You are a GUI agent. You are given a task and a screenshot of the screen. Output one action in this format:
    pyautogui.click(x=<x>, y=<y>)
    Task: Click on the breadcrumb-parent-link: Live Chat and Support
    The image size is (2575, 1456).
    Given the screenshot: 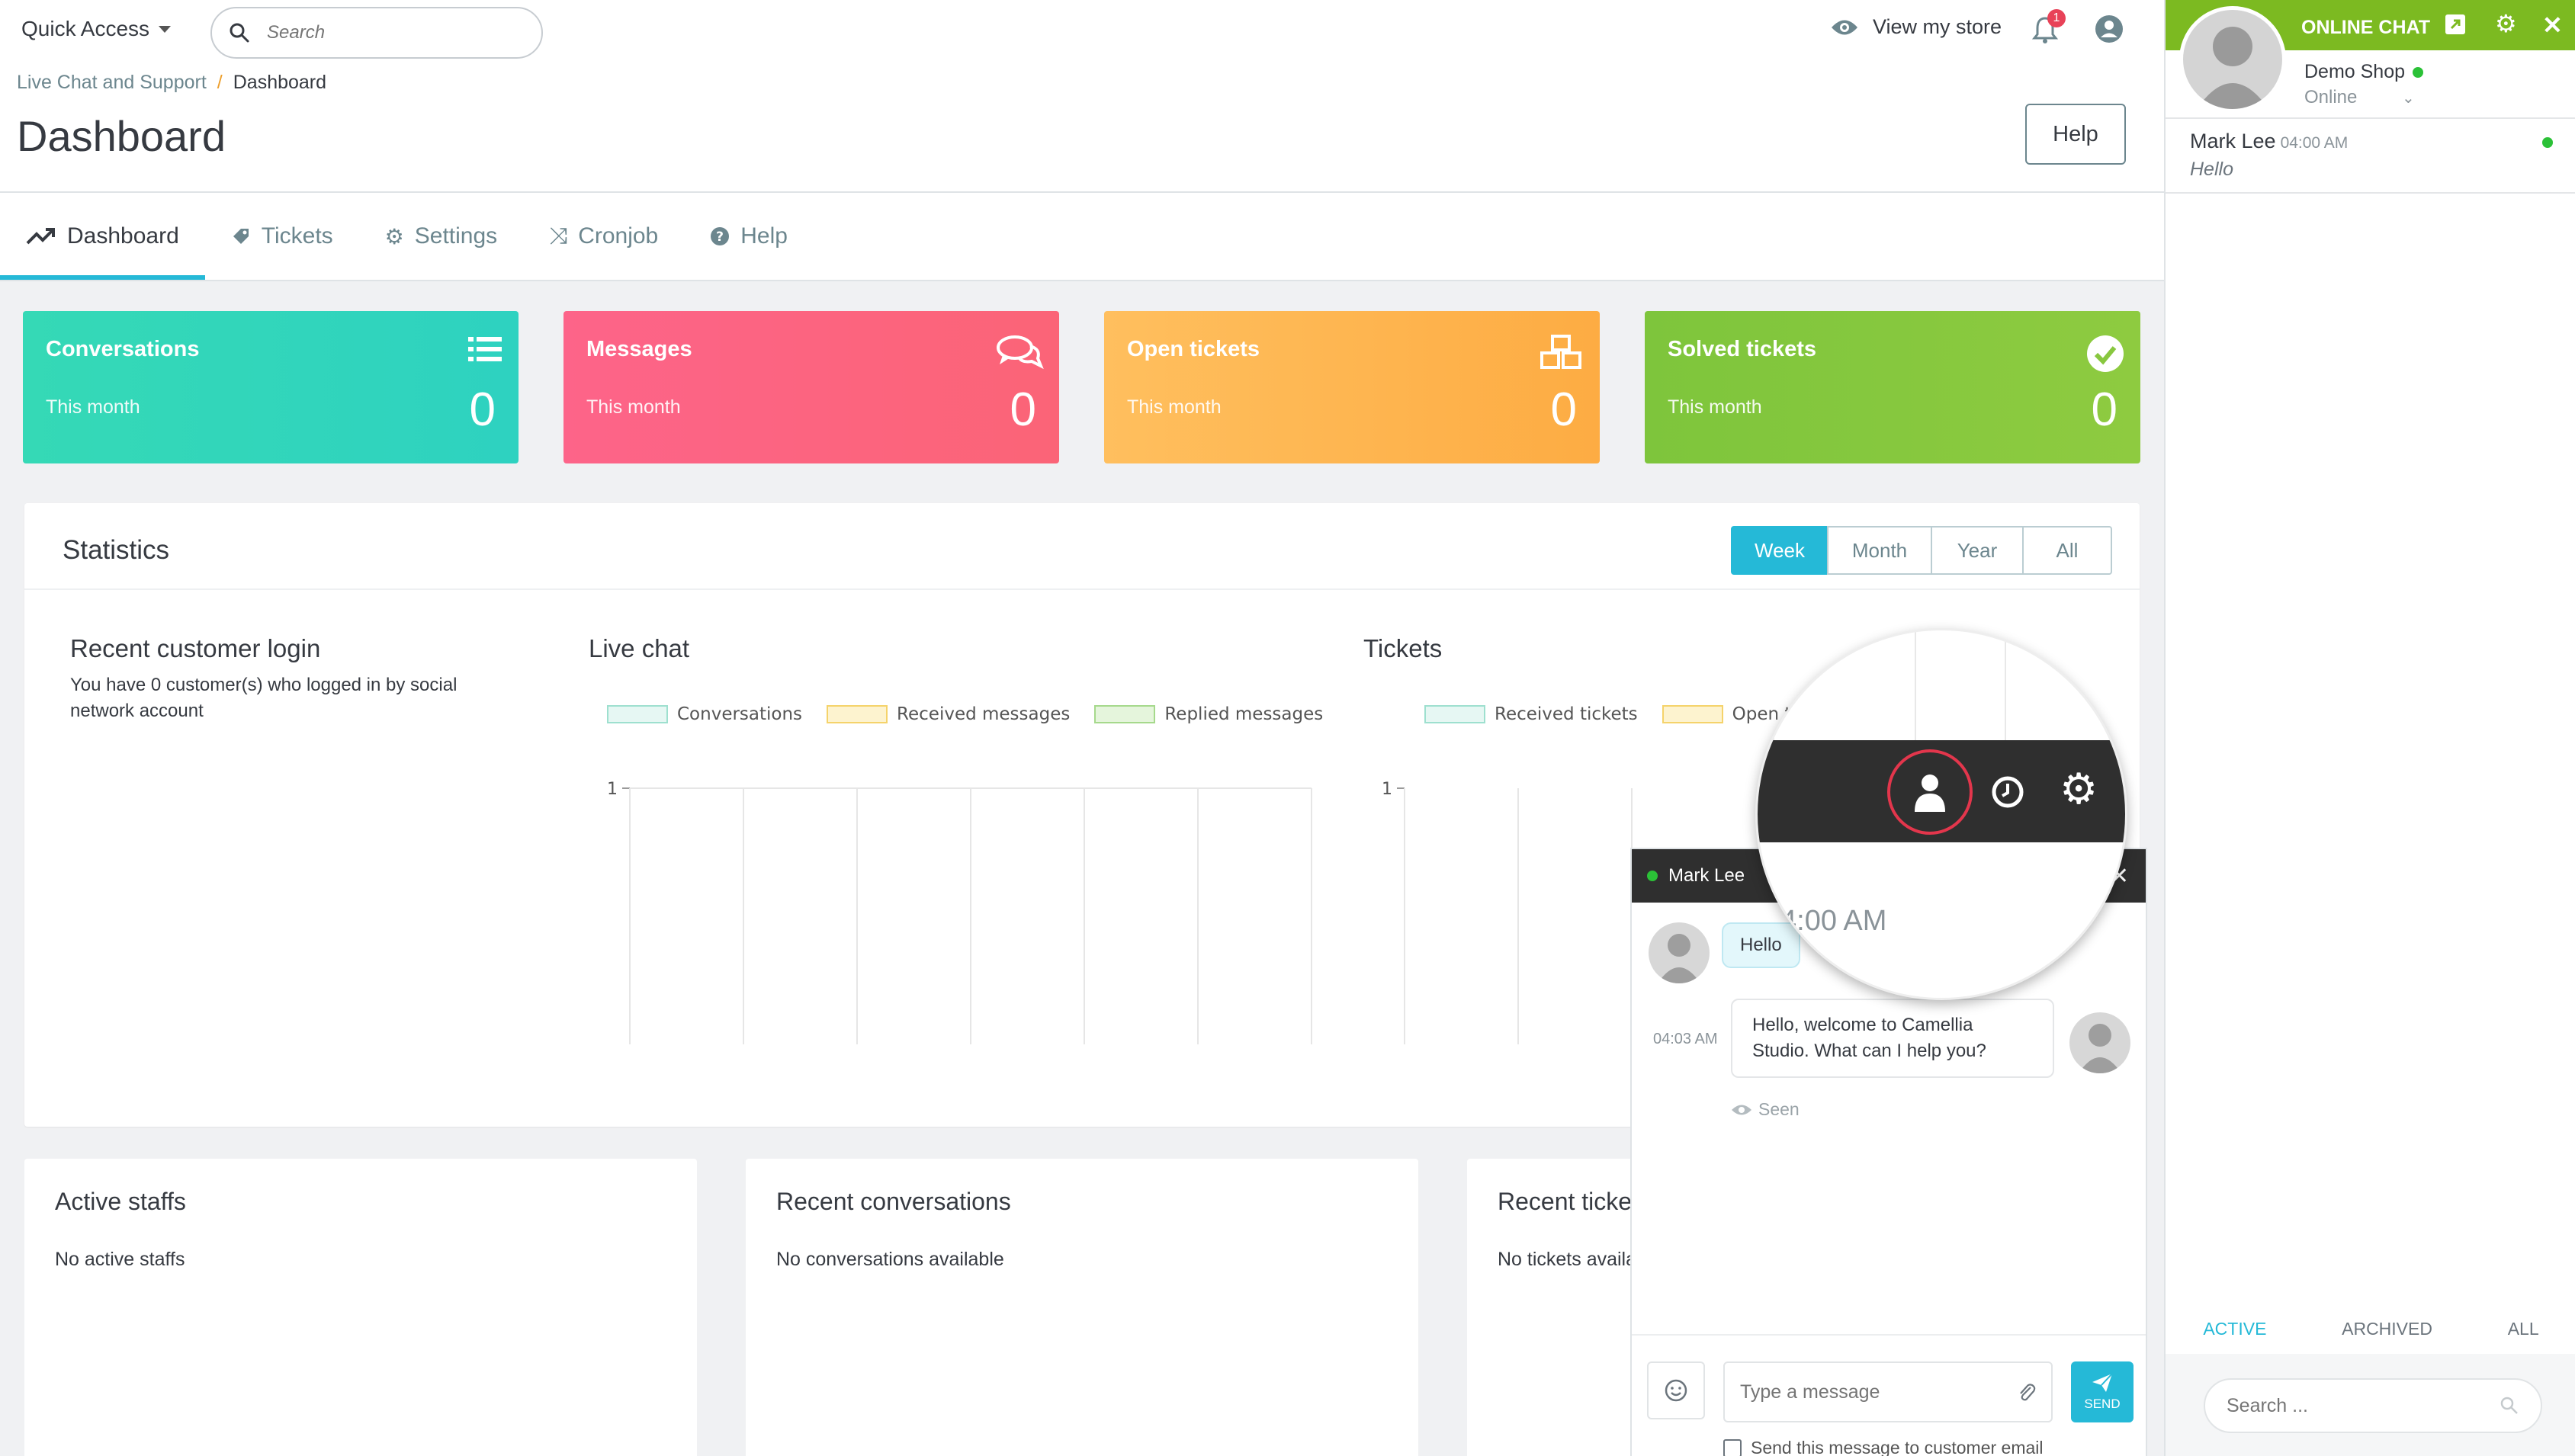 What is the action you would take?
    pyautogui.click(x=112, y=82)
    